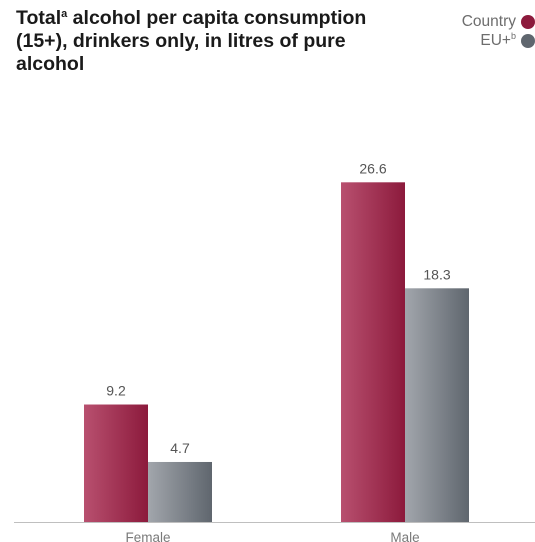 This screenshot has width=535, height=542. I want to click on title-main: Total, so click(39, 18).